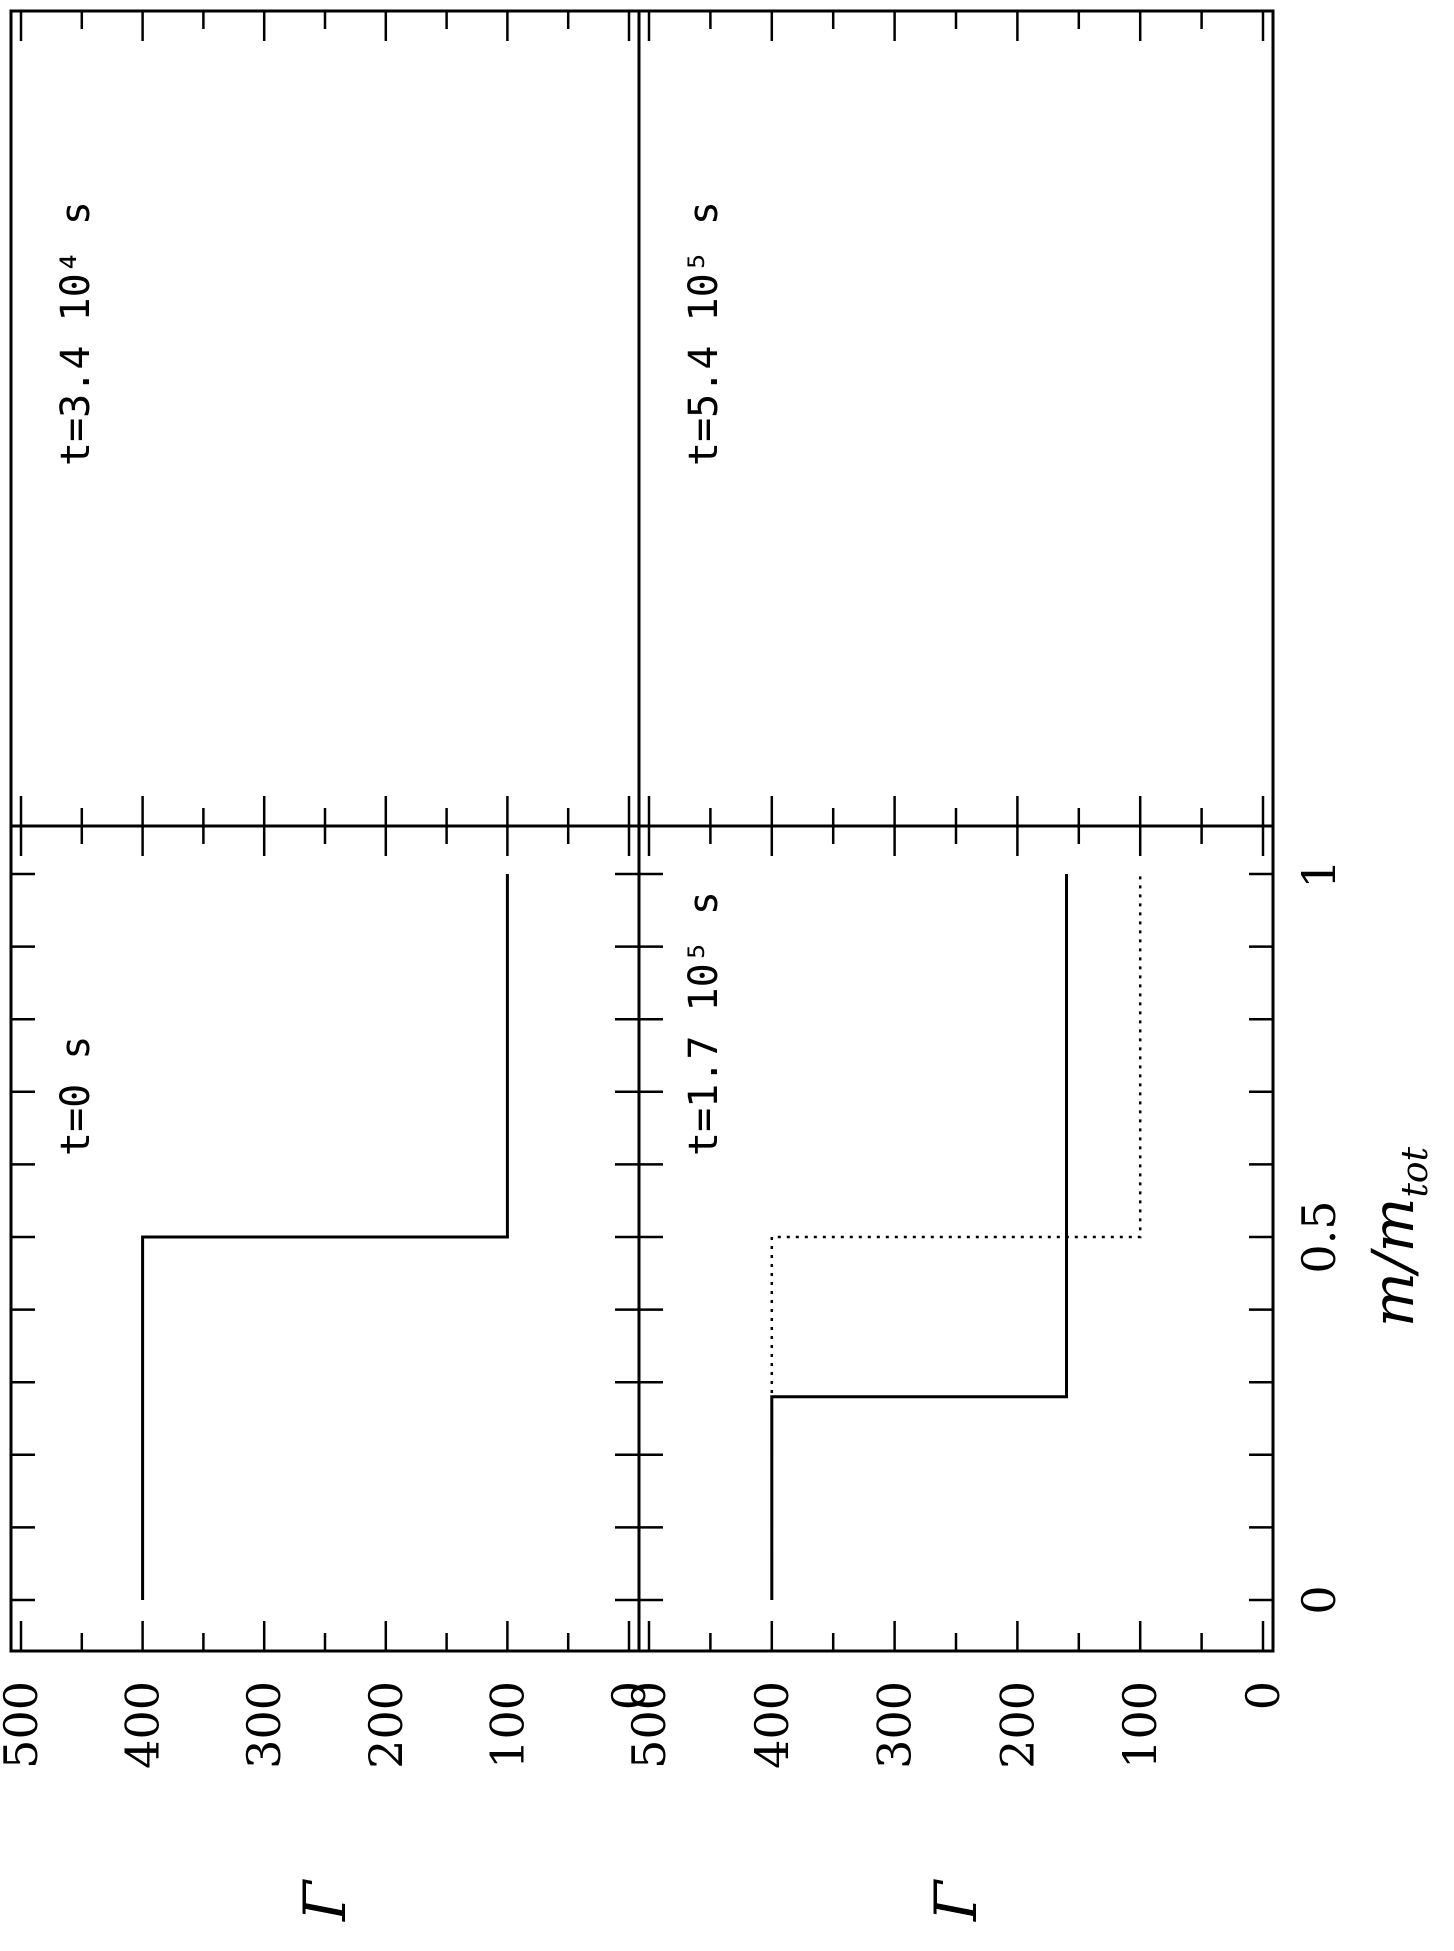 Image resolution: width=1454 pixels, height=1951 pixels. I want to click on x-tick-label: 1, so click(1319, 873).